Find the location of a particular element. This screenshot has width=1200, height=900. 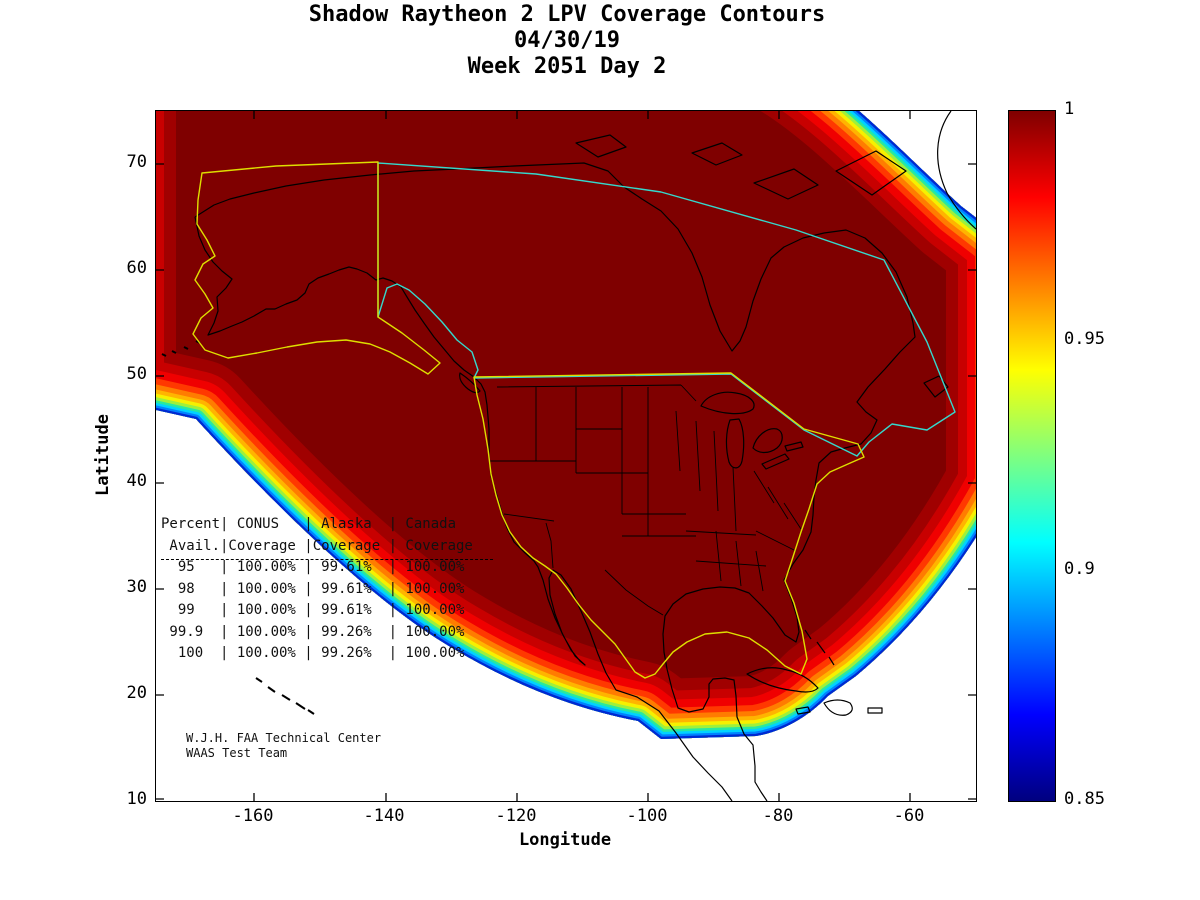

x-tick-label: -60 is located at coordinates (909, 816).